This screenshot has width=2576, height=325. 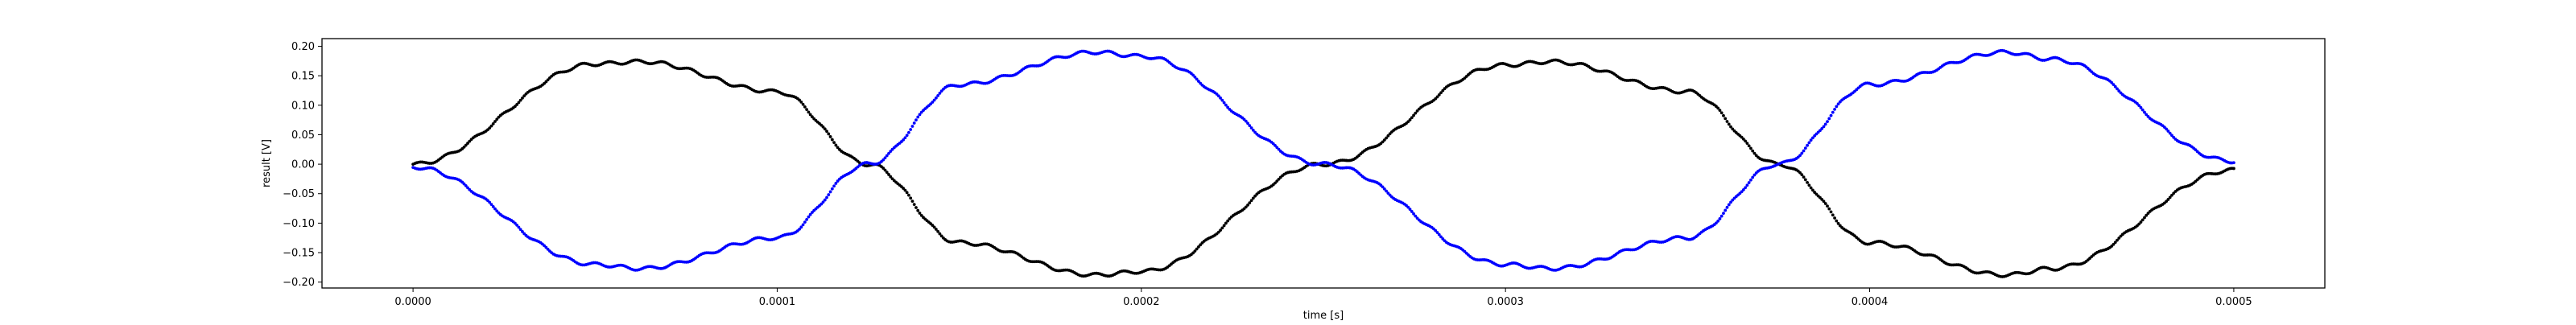 What do you see at coordinates (412, 302) in the screenshot?
I see `x-tick-label: 0.0000` at bounding box center [412, 302].